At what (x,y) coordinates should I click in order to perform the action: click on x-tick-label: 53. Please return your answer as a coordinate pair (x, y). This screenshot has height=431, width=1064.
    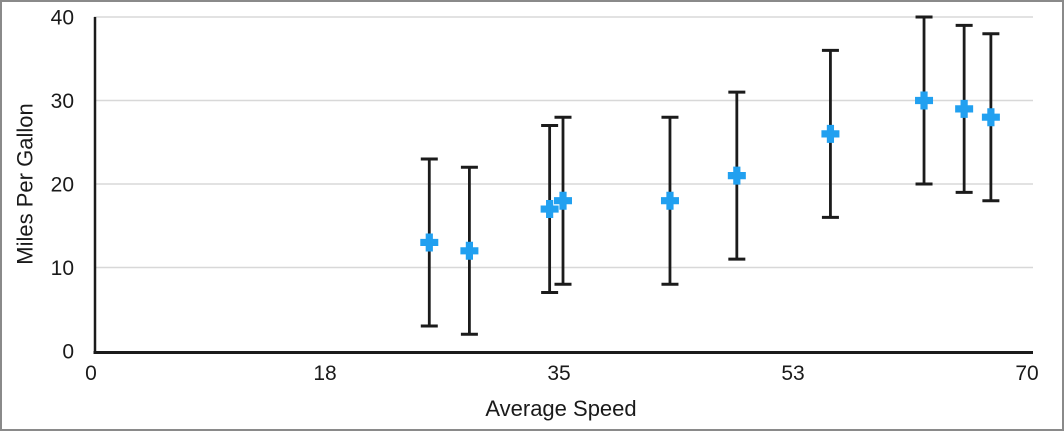
    Looking at the image, I should click on (792, 373).